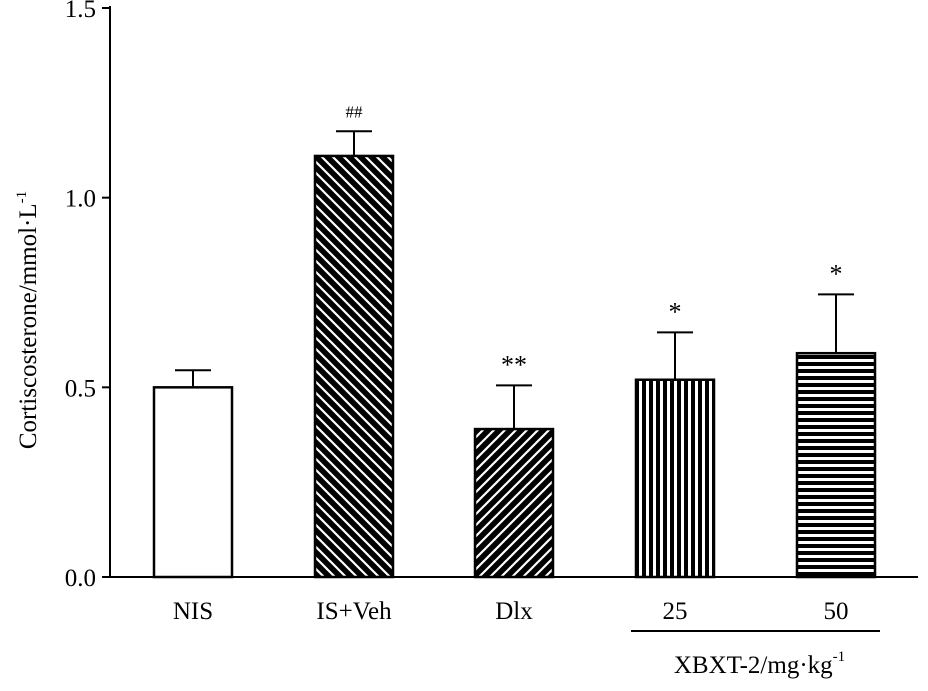  What do you see at coordinates (514, 364) in the screenshot?
I see `significance-label: **` at bounding box center [514, 364].